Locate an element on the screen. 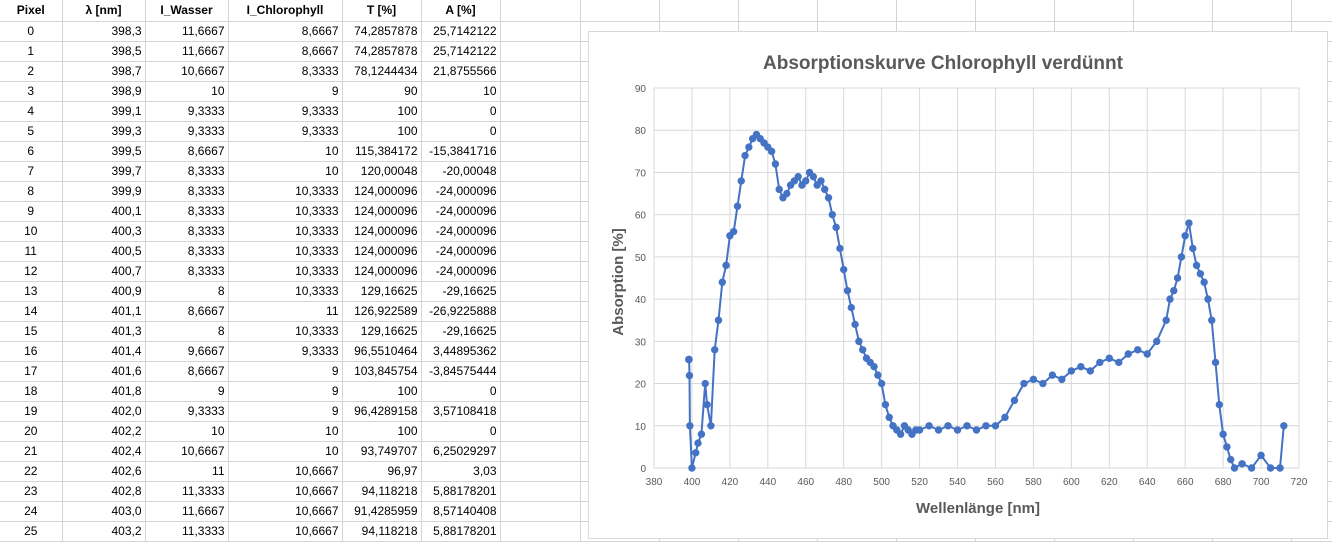  table-cell: 93,749707 is located at coordinates (382, 451).